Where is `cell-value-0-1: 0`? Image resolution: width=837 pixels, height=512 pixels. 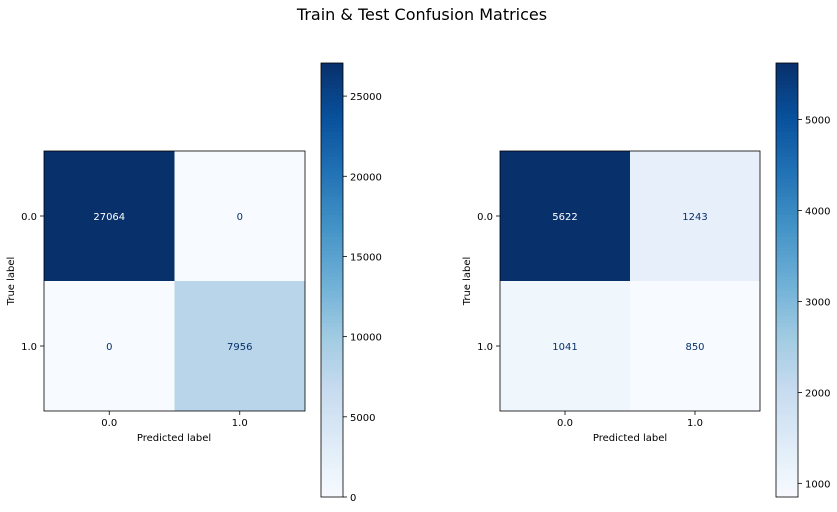 cell-value-0-1: 0 is located at coordinates (240, 217).